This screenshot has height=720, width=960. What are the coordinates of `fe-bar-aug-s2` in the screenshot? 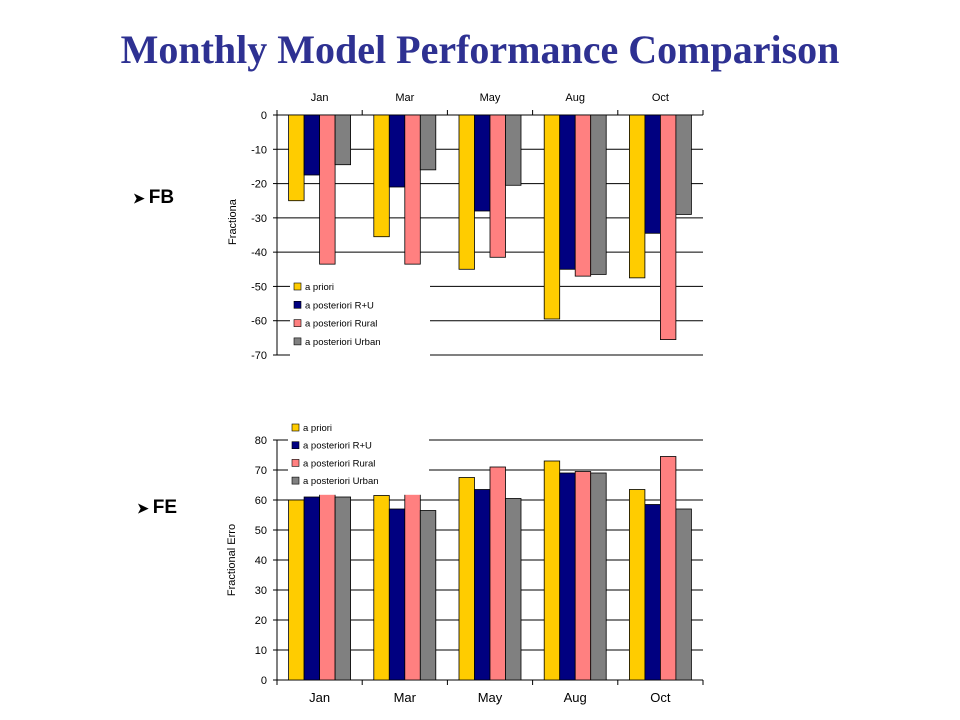 It's located at (583, 576).